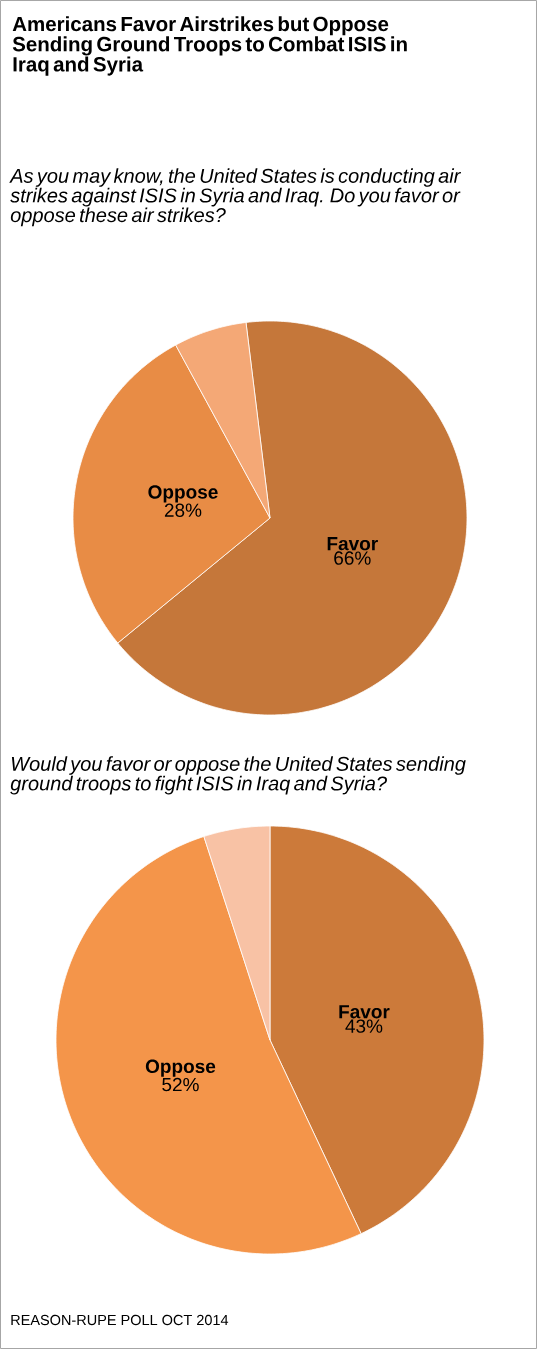 This screenshot has width=537, height=1349. I want to click on data-label: 66%, so click(352, 558).